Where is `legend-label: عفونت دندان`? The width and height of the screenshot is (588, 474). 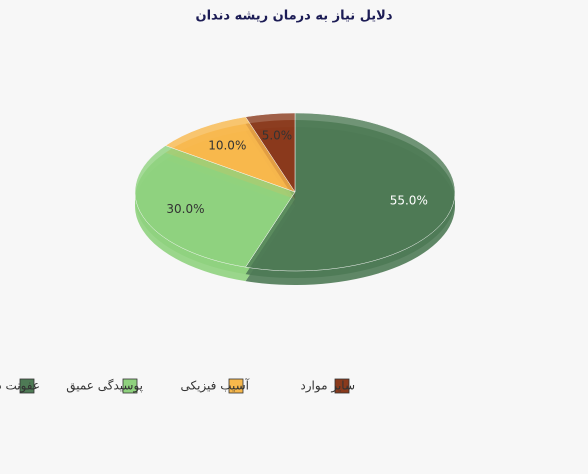 legend-label: عفونت دندان is located at coordinates (20, 386).